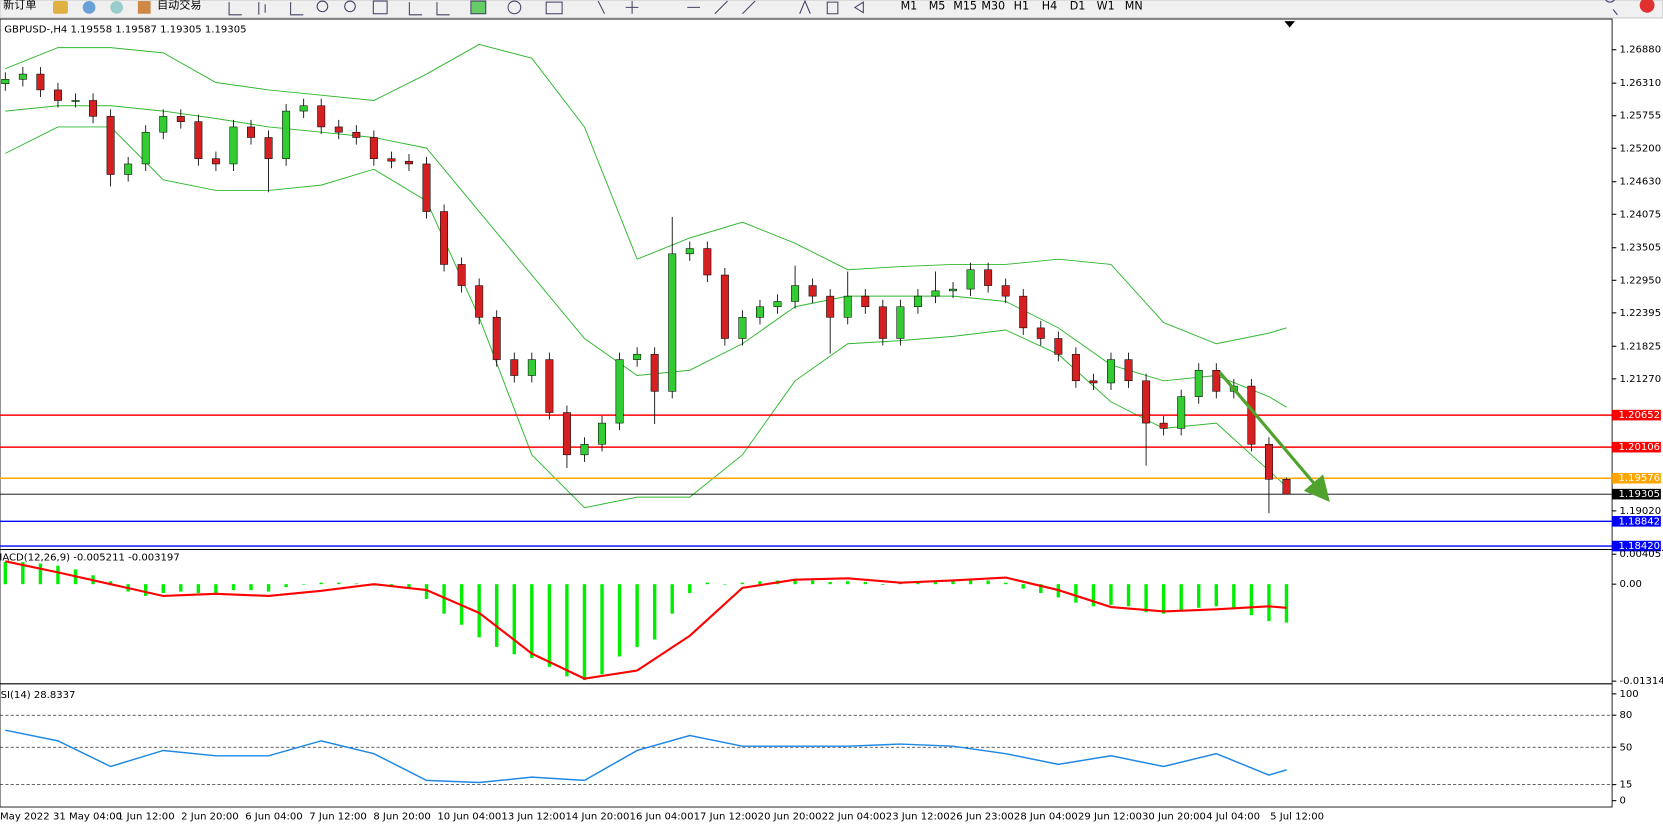 Image resolution: width=1663 pixels, height=825 pixels. I want to click on timeframe-button: H4, so click(1049, 6).